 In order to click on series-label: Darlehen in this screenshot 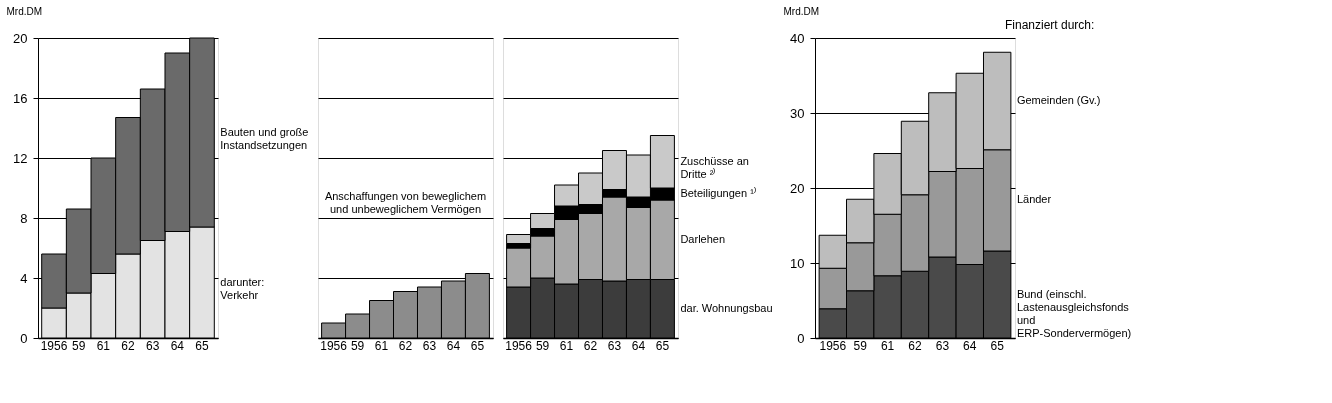, I will do `click(703, 238)`.